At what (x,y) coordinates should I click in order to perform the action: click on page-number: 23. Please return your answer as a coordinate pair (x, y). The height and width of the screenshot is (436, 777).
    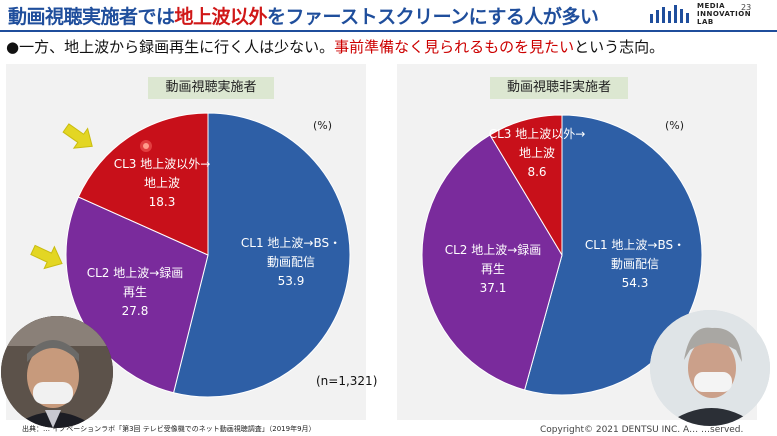
    Looking at the image, I should click on (746, 7).